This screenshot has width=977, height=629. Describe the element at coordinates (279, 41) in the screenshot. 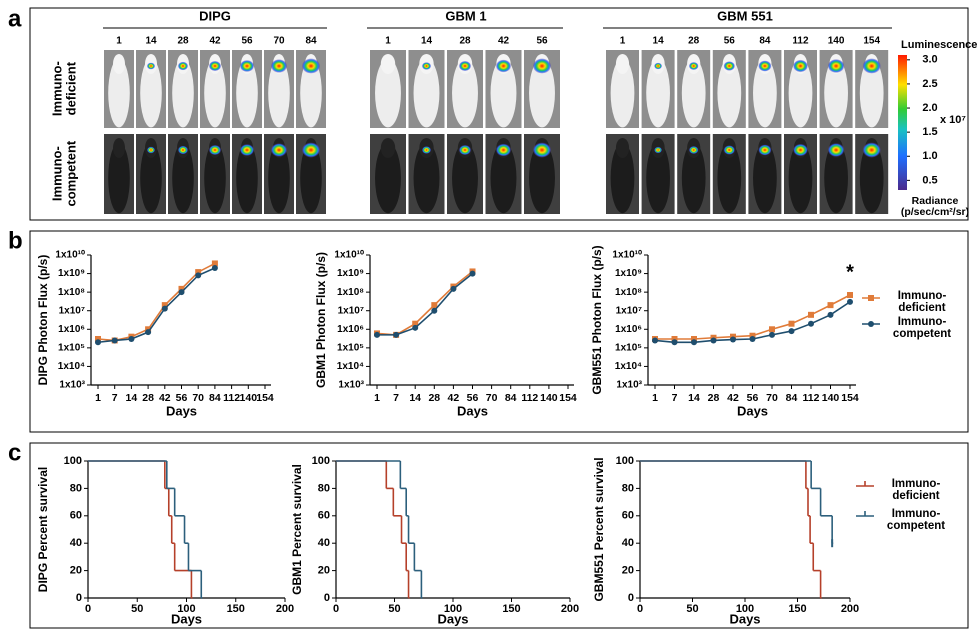

I see `day-label: 70` at that location.